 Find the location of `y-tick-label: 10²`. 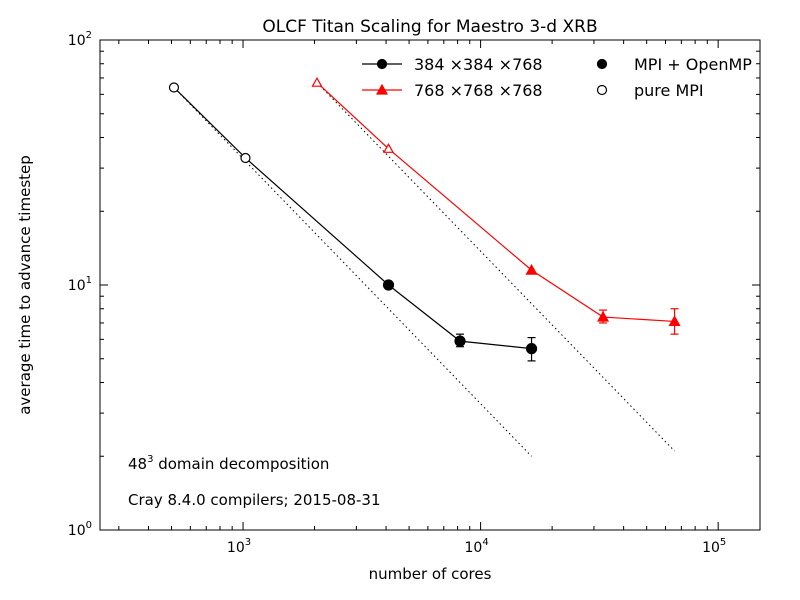

y-tick-label: 10² is located at coordinates (80, 39).